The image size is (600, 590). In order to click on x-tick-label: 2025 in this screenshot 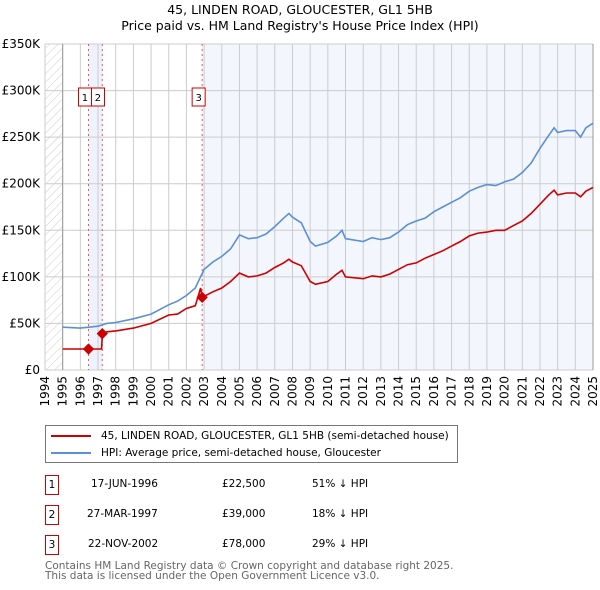, I will do `click(593, 391)`.